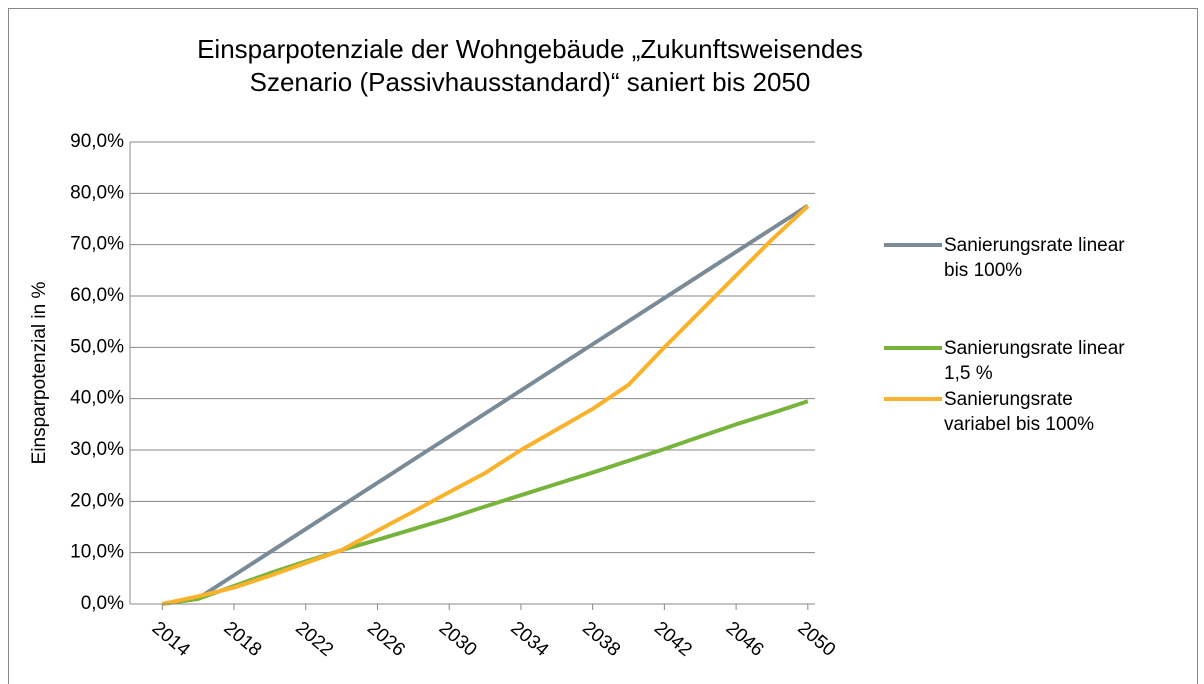  I want to click on x-tick-label: 2026, so click(386, 639).